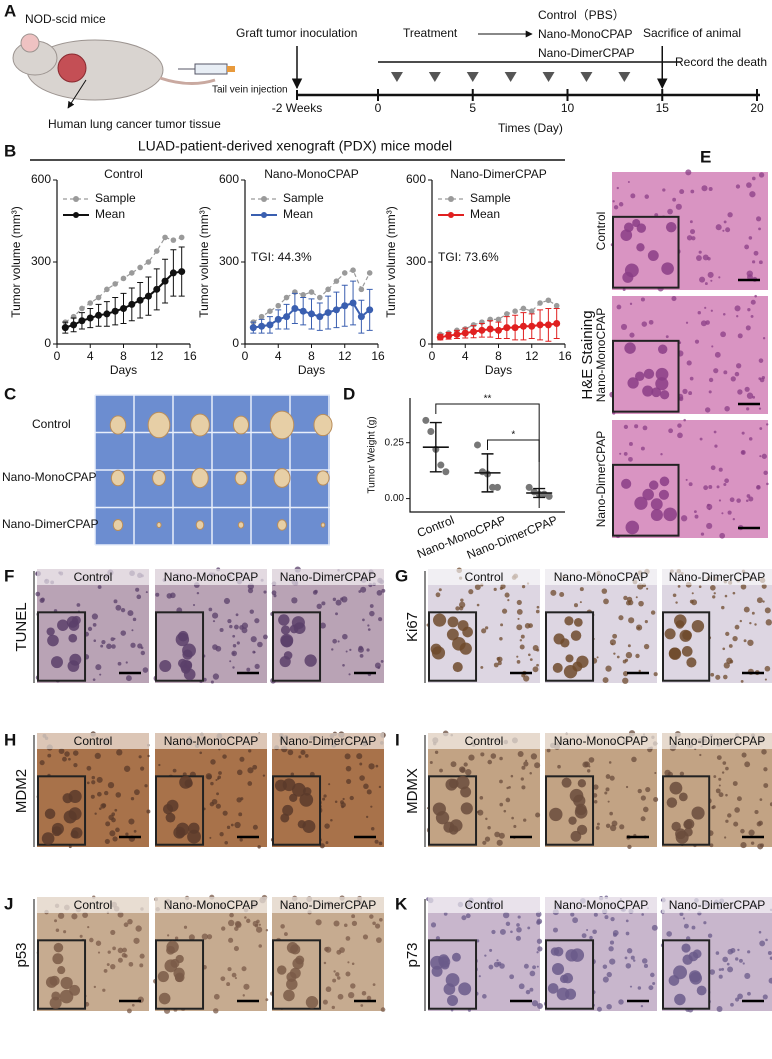 This screenshot has height=1059, width=772. Describe the element at coordinates (412, 627) in the screenshot. I see `marker-label: Ki67` at that location.